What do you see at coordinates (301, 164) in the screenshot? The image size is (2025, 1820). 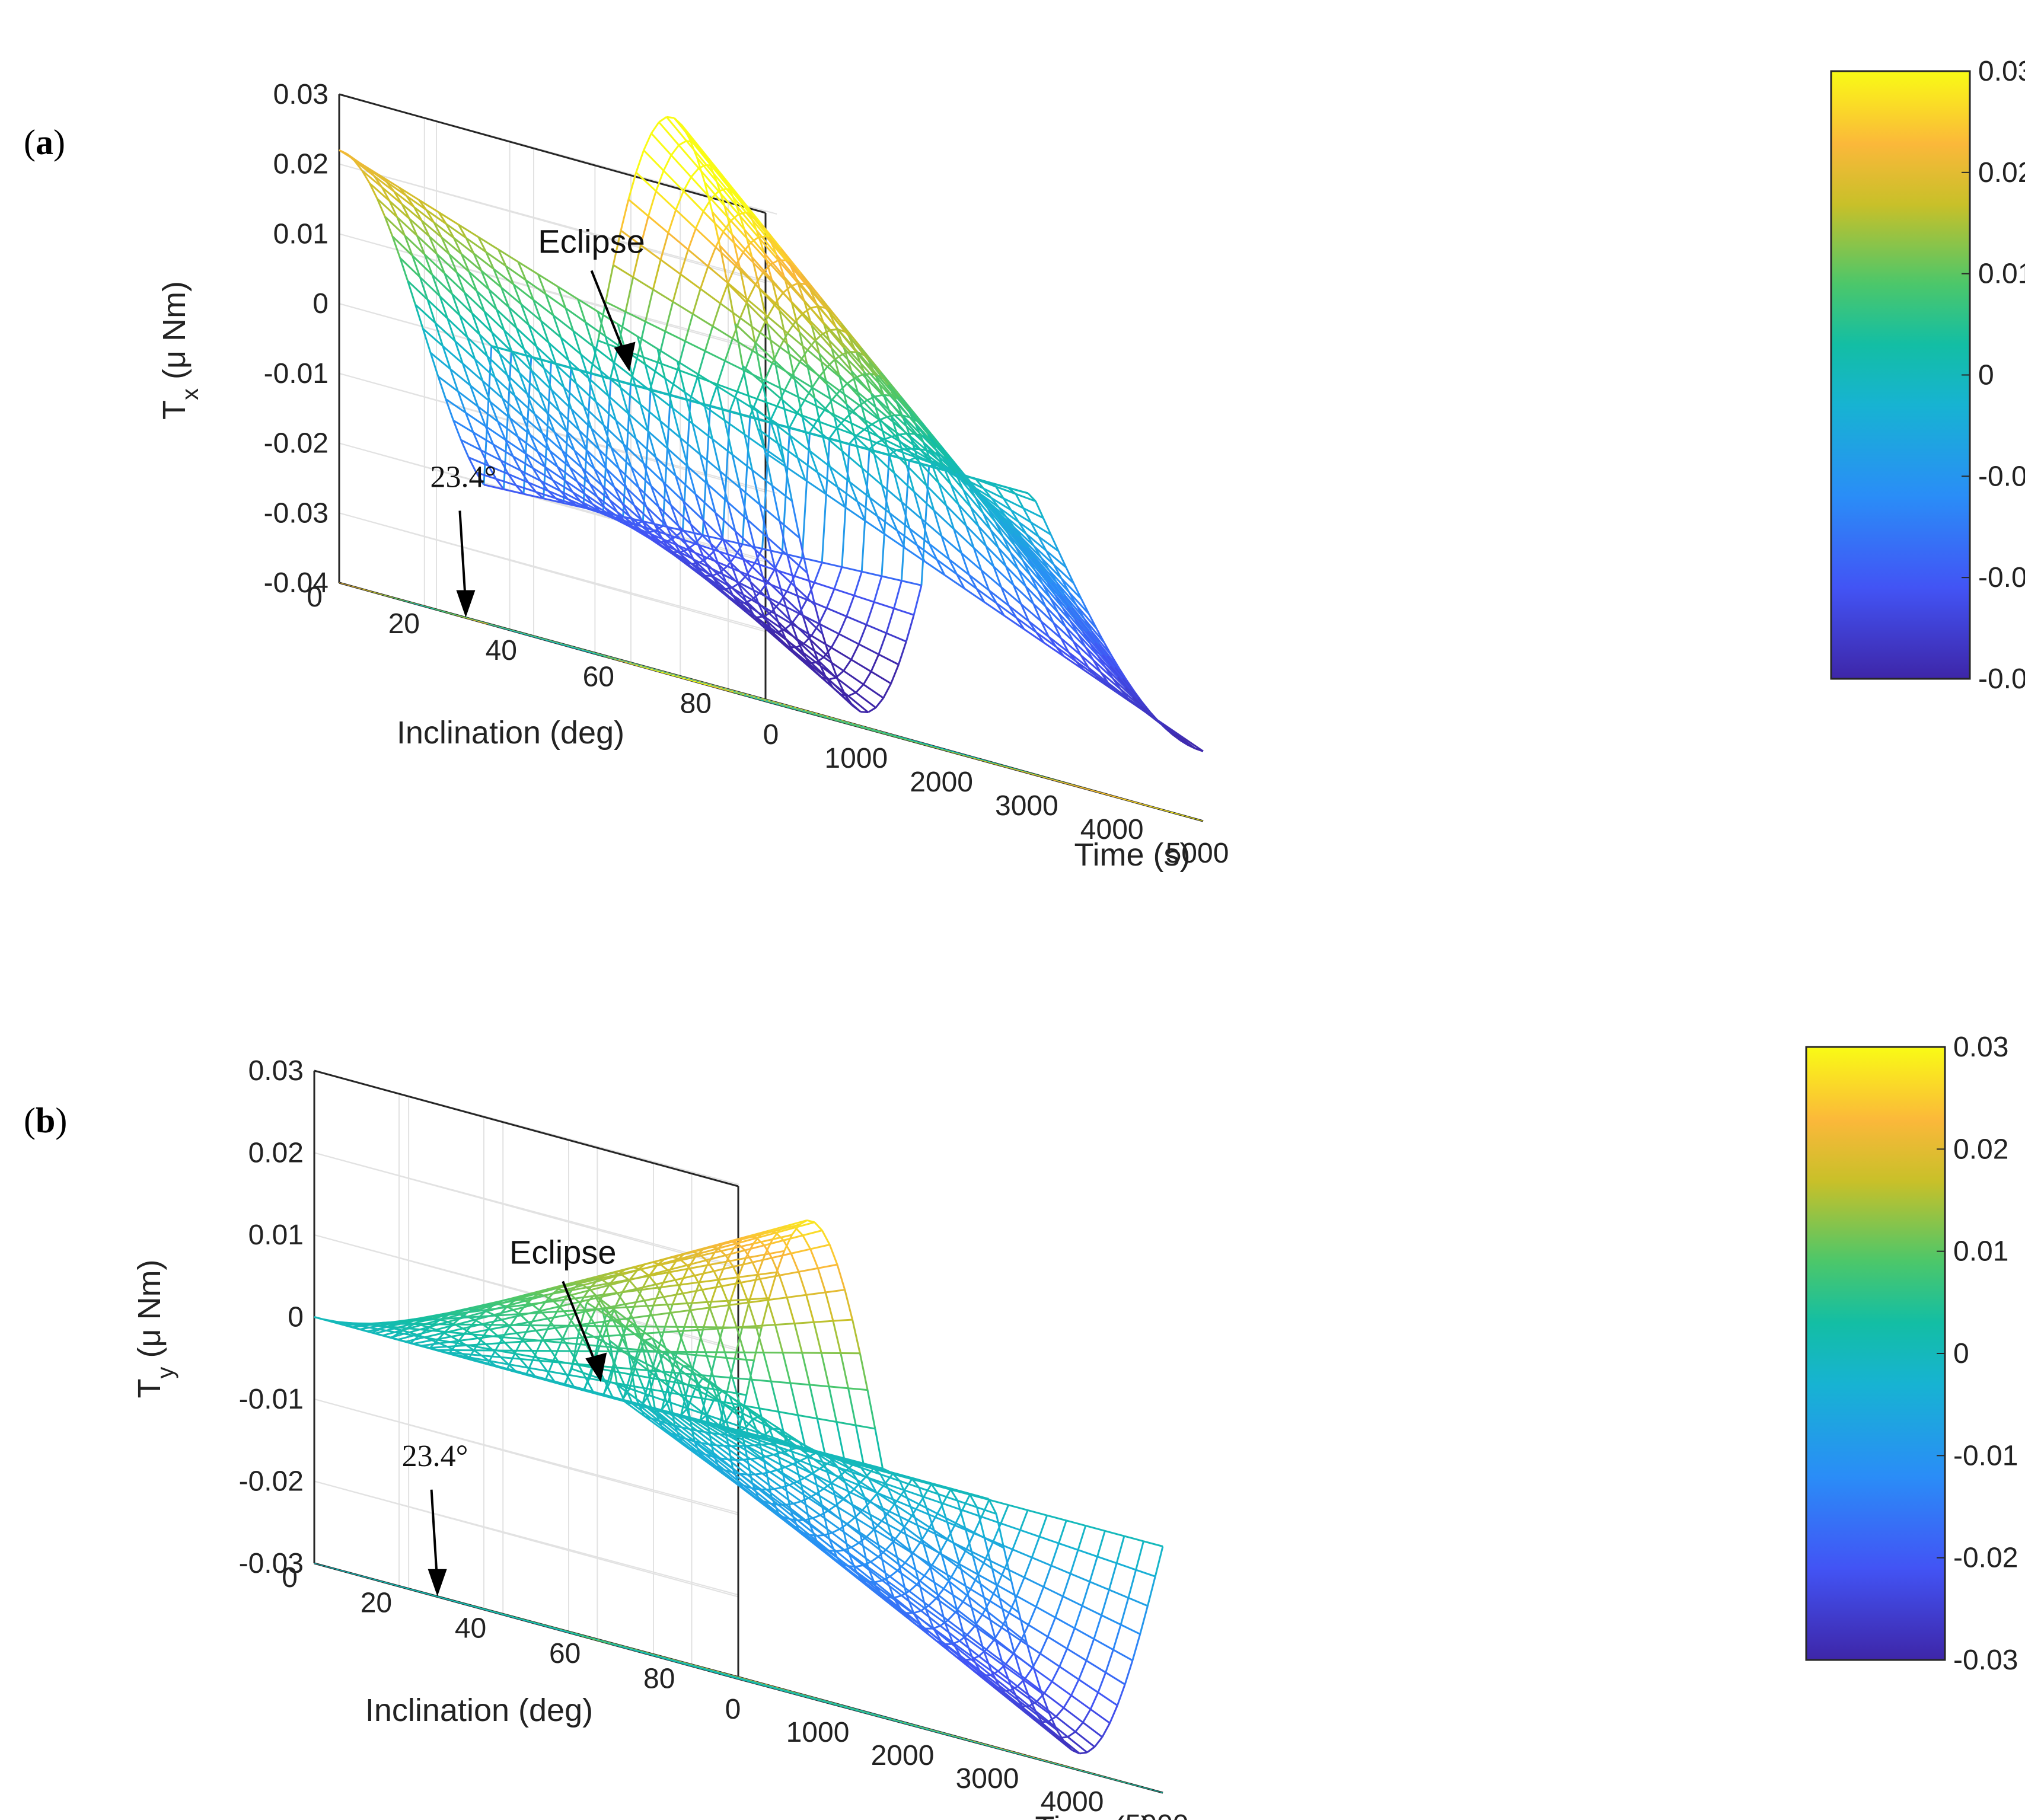 I see `z-tick-label: 0.02` at bounding box center [301, 164].